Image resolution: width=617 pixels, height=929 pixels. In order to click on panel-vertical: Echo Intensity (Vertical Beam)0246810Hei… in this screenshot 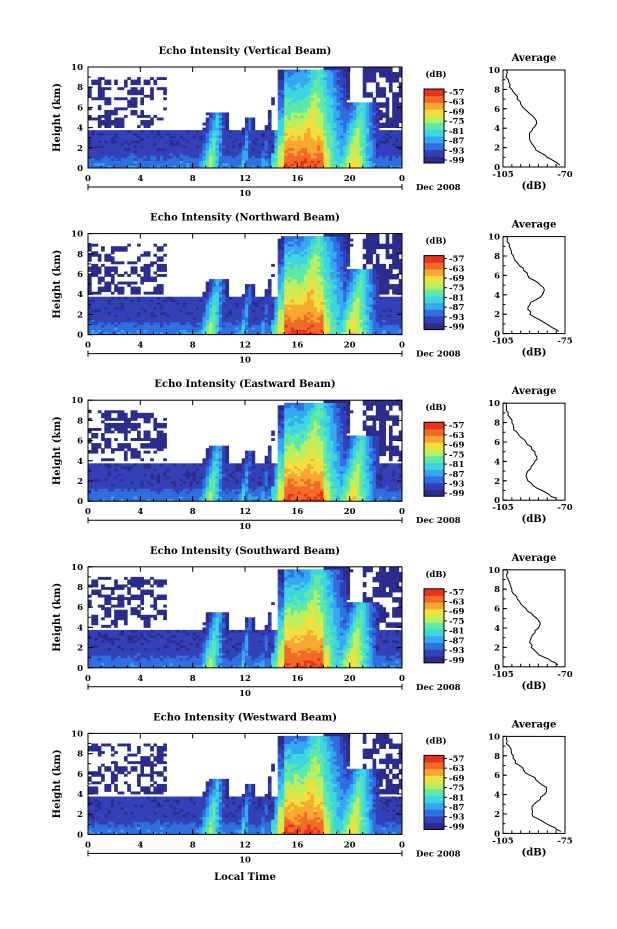, I will do `click(312, 122)`.